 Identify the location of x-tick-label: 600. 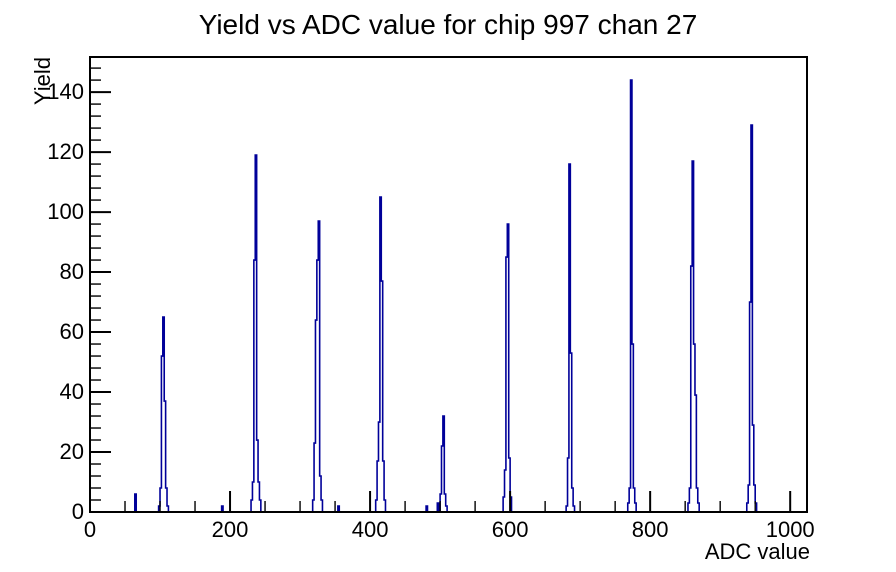
(510, 529).